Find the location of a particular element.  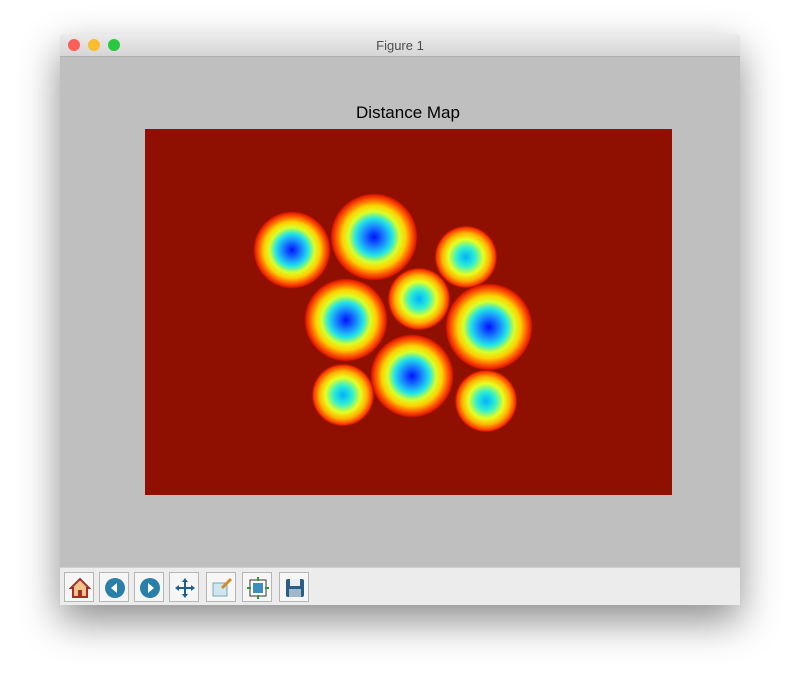

minimize-button is located at coordinates (94, 45).